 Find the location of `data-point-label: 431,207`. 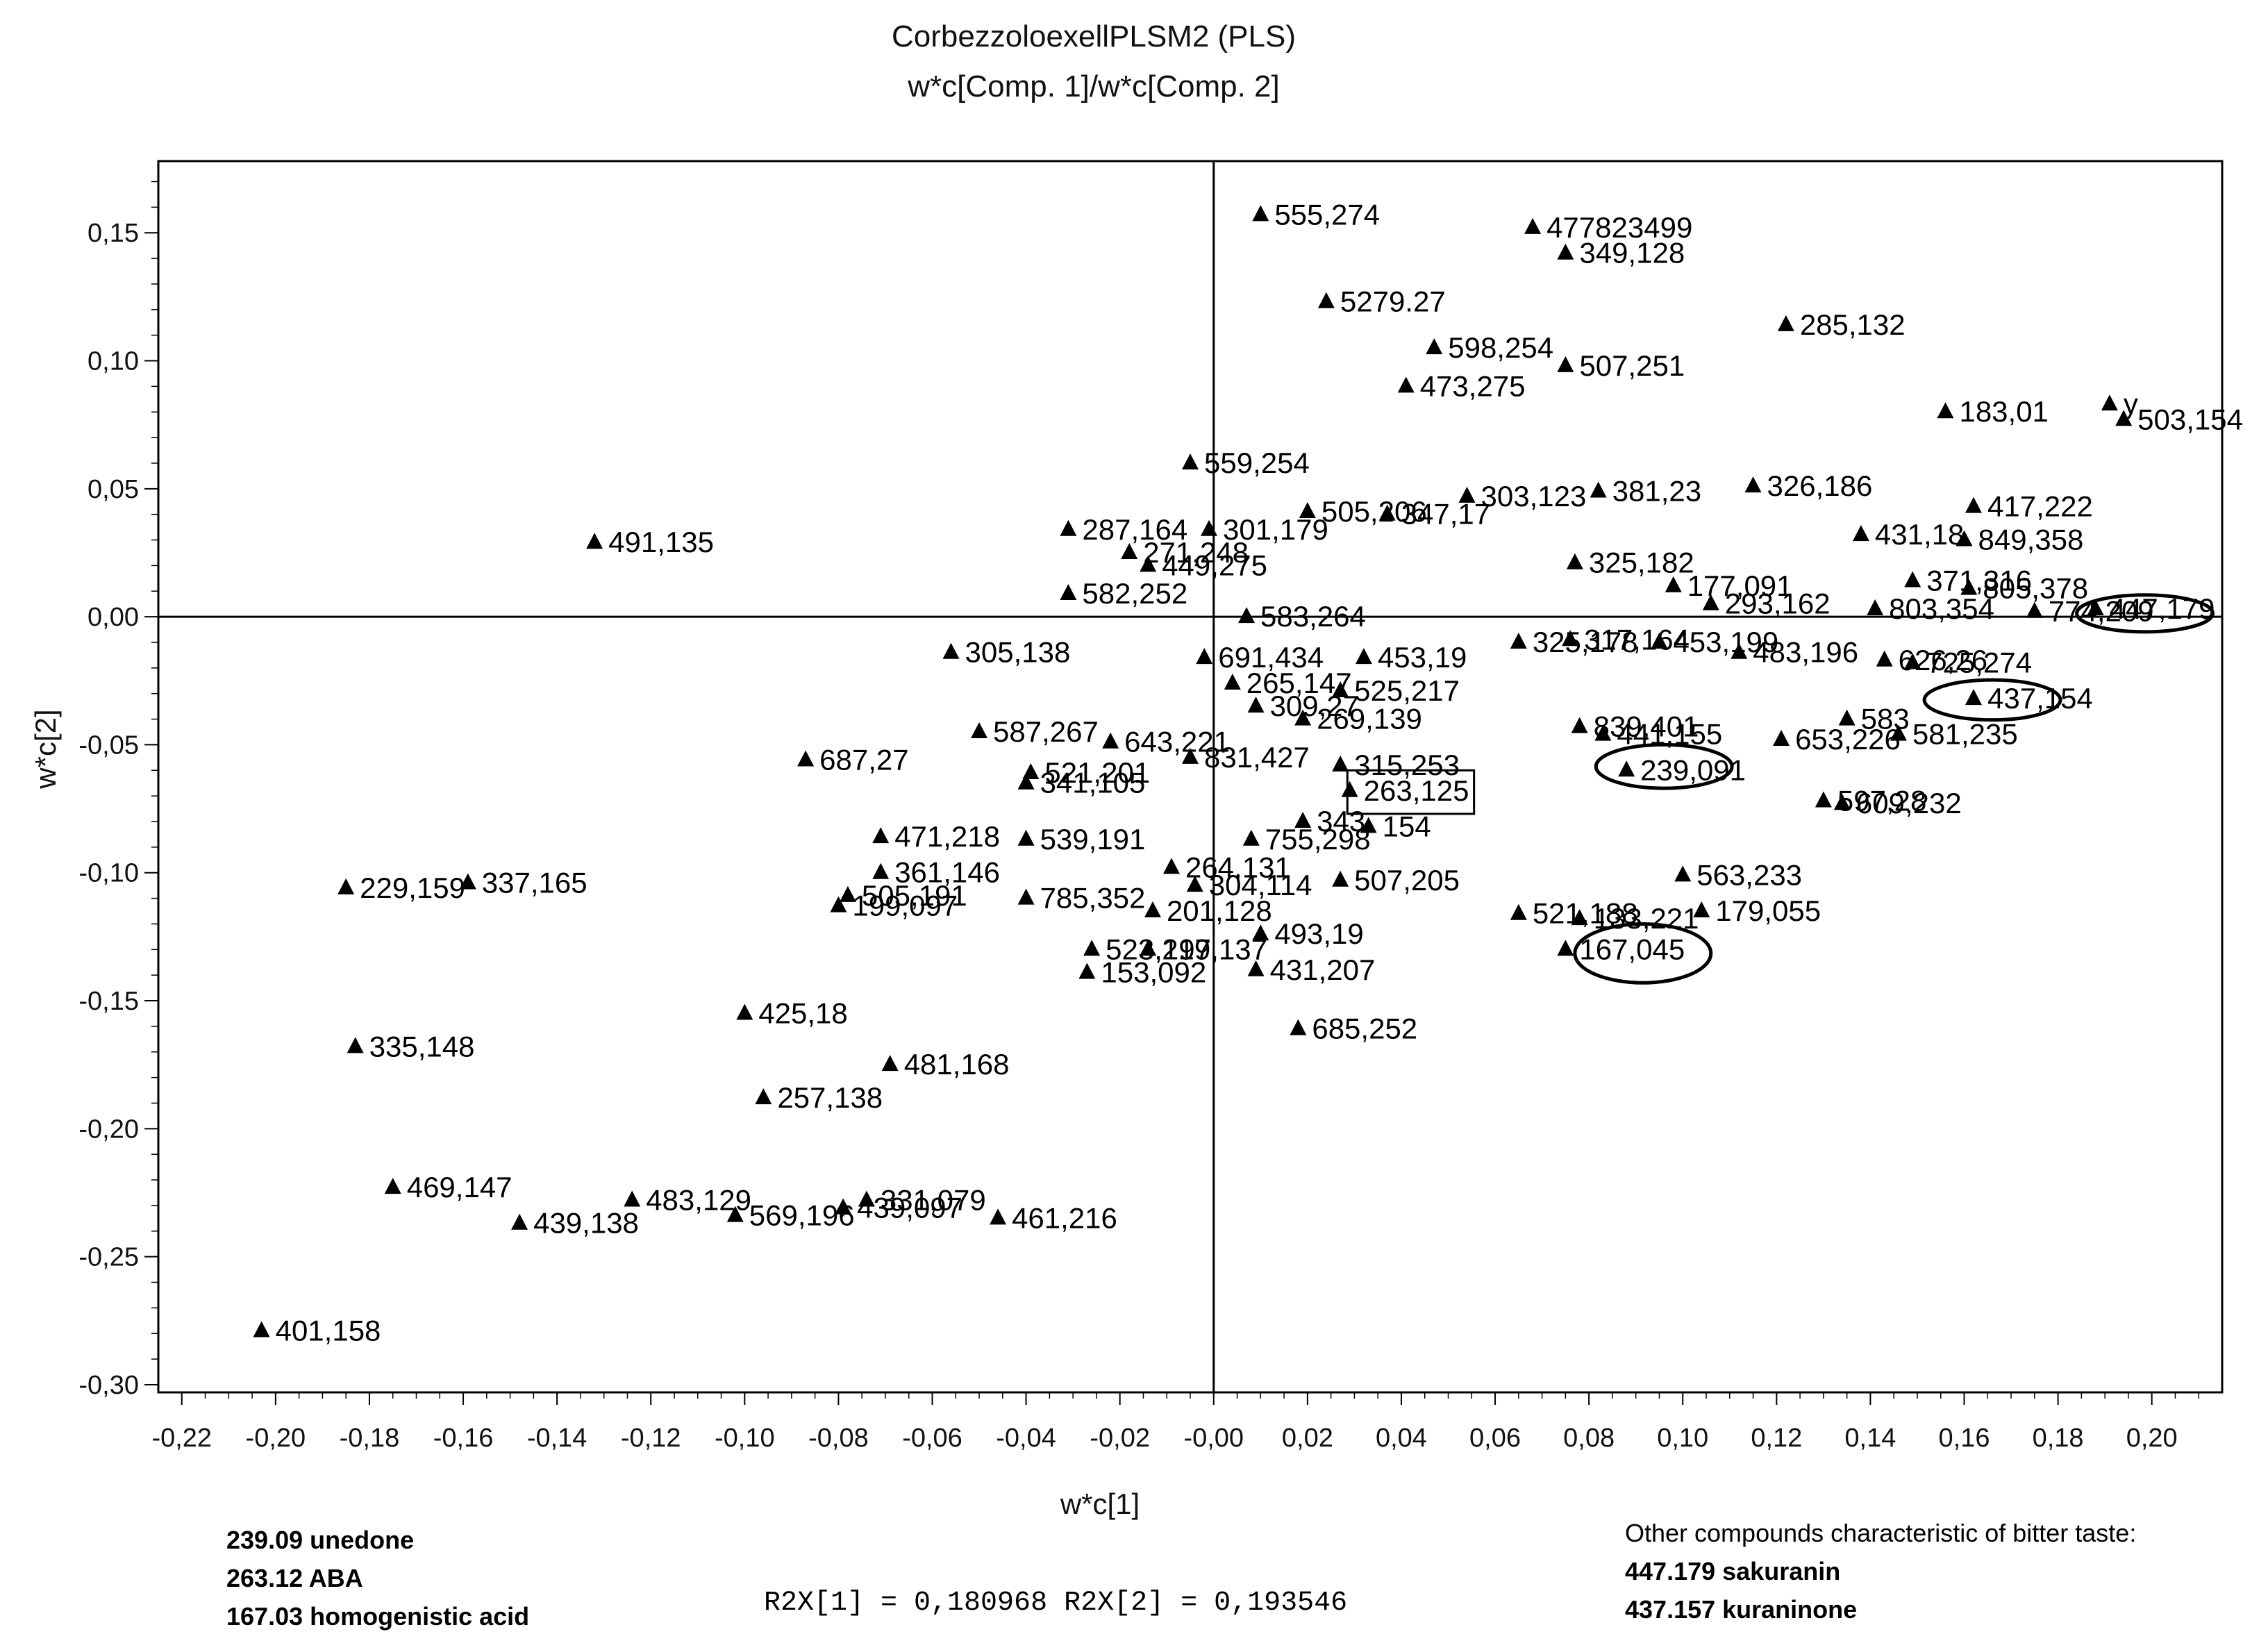

data-point-label: 431,207 is located at coordinates (1323, 969).